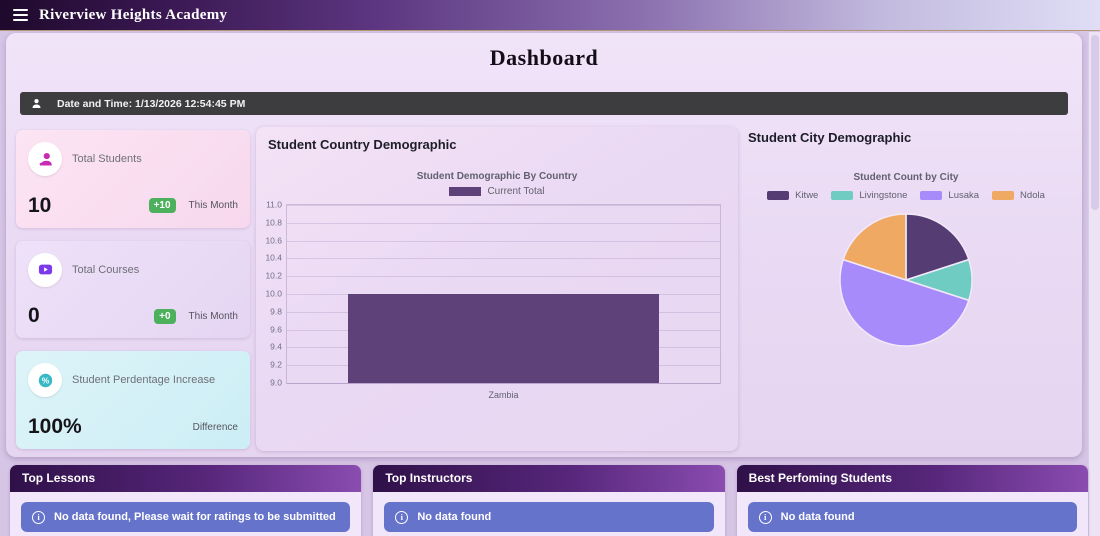  I want to click on students-icon, so click(45, 159).